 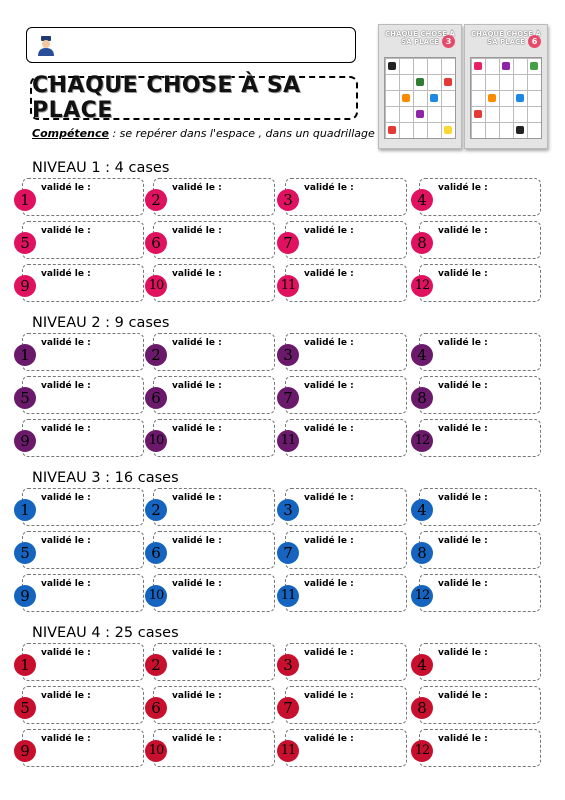 I want to click on thumbnail-grid, so click(x=420, y=98).